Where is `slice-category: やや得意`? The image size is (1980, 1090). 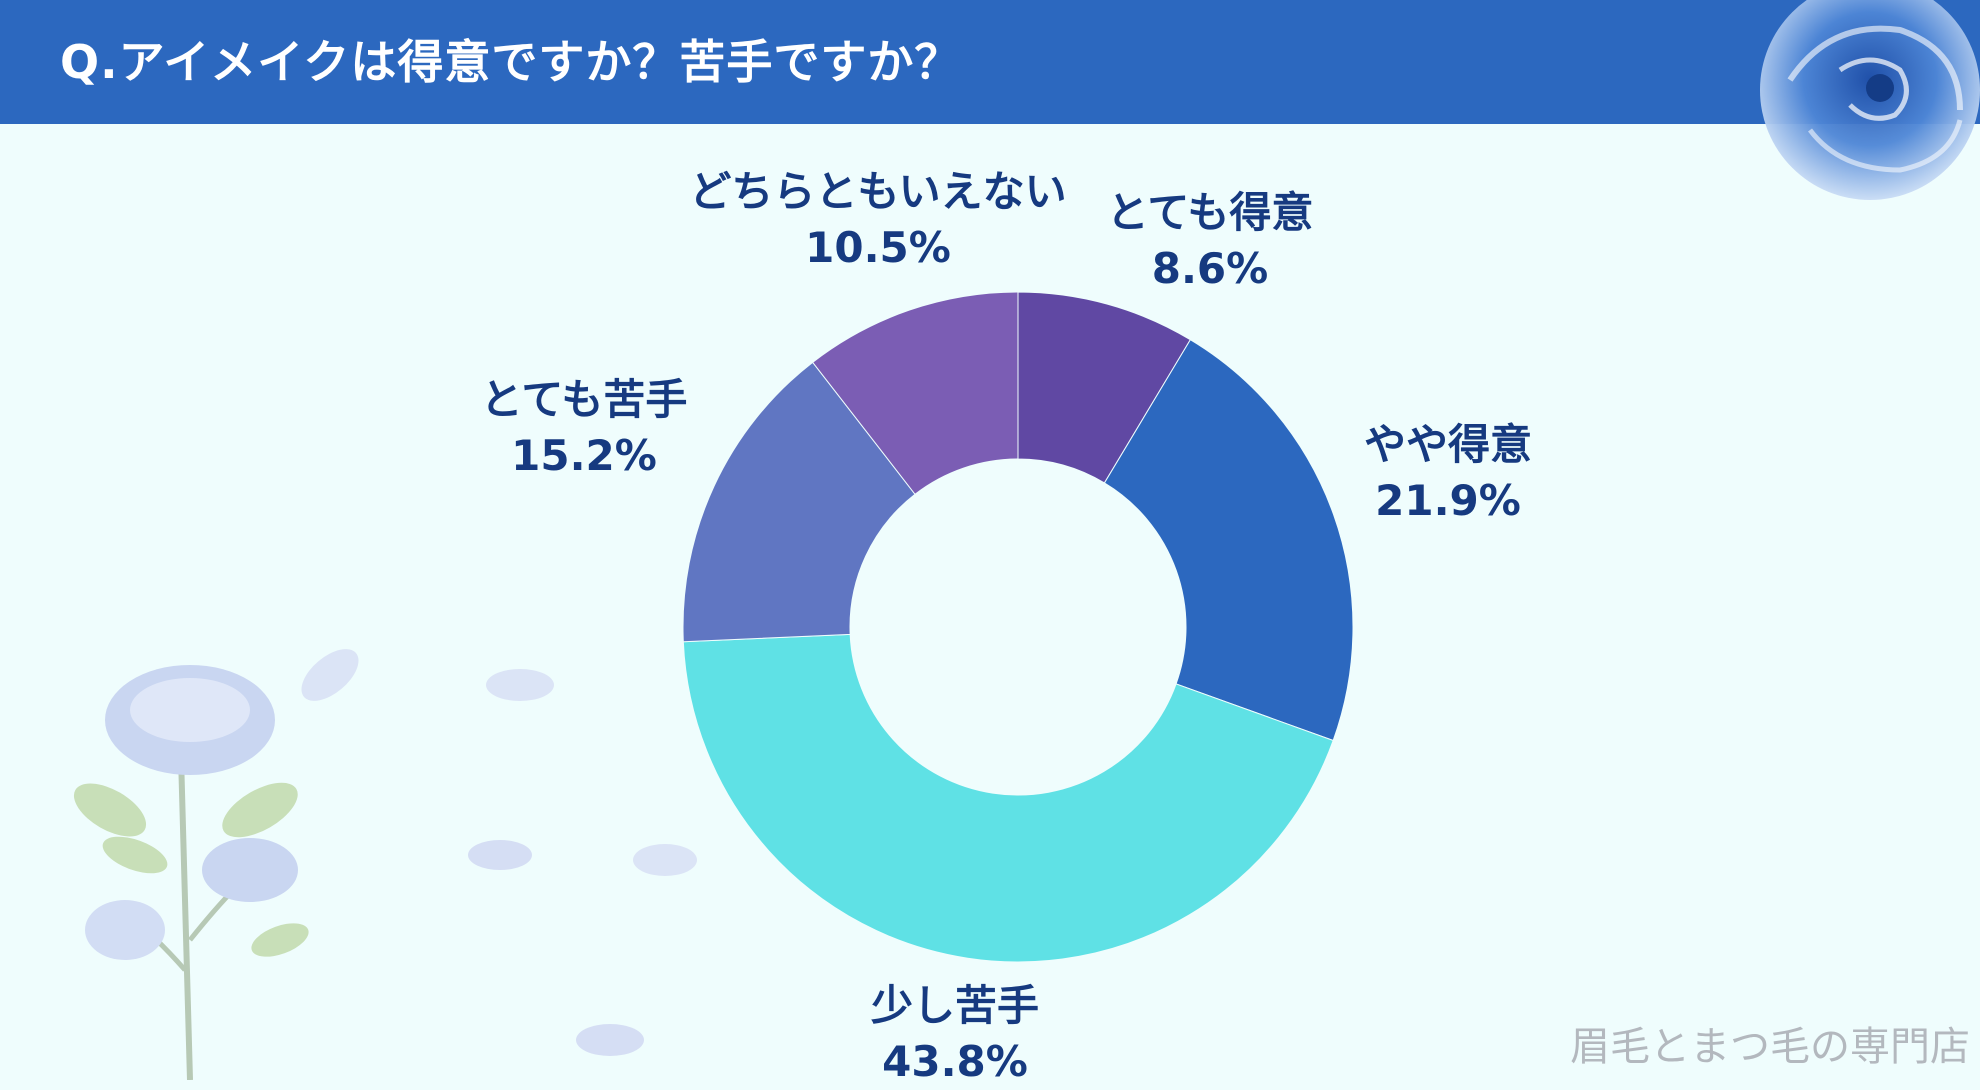 slice-category: やや得意 is located at coordinates (1448, 444).